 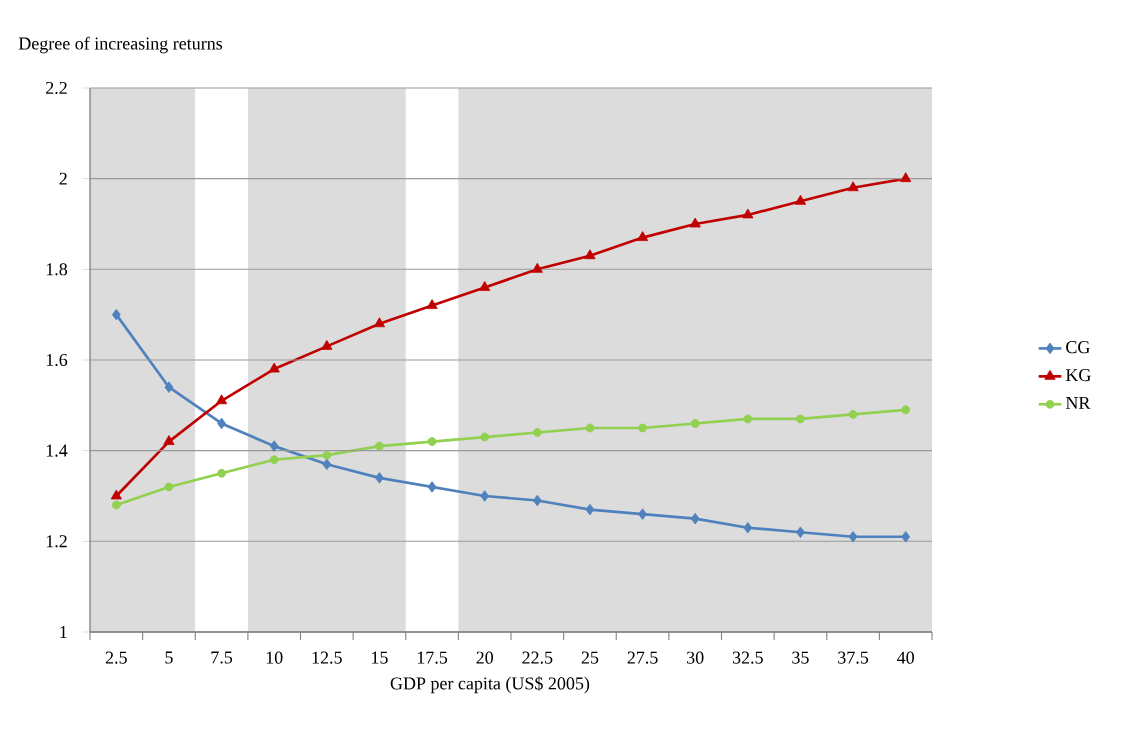 I want to click on y-tick-label: 1.6, so click(x=57, y=360).